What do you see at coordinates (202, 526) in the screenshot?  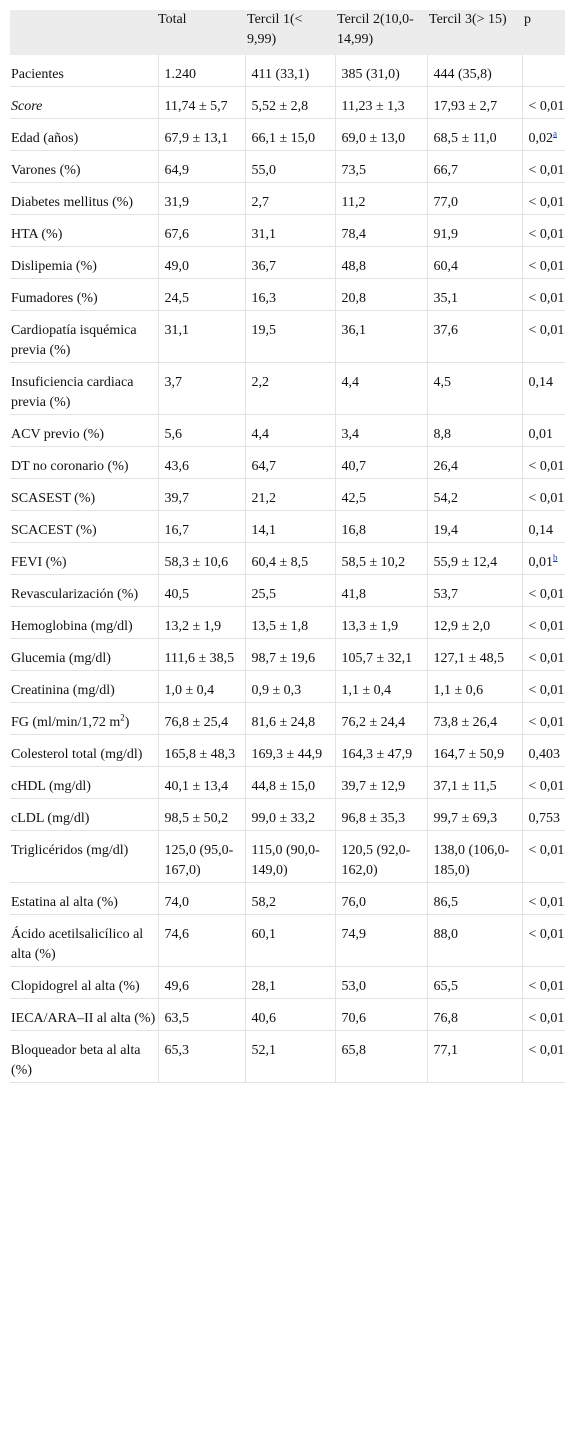 I see `cell-total: 16,7` at bounding box center [202, 526].